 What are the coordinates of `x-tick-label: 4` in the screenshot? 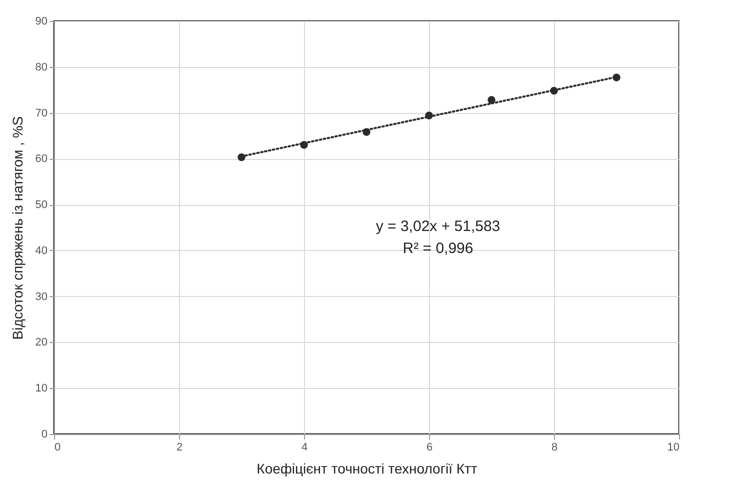 It's located at (304, 448).